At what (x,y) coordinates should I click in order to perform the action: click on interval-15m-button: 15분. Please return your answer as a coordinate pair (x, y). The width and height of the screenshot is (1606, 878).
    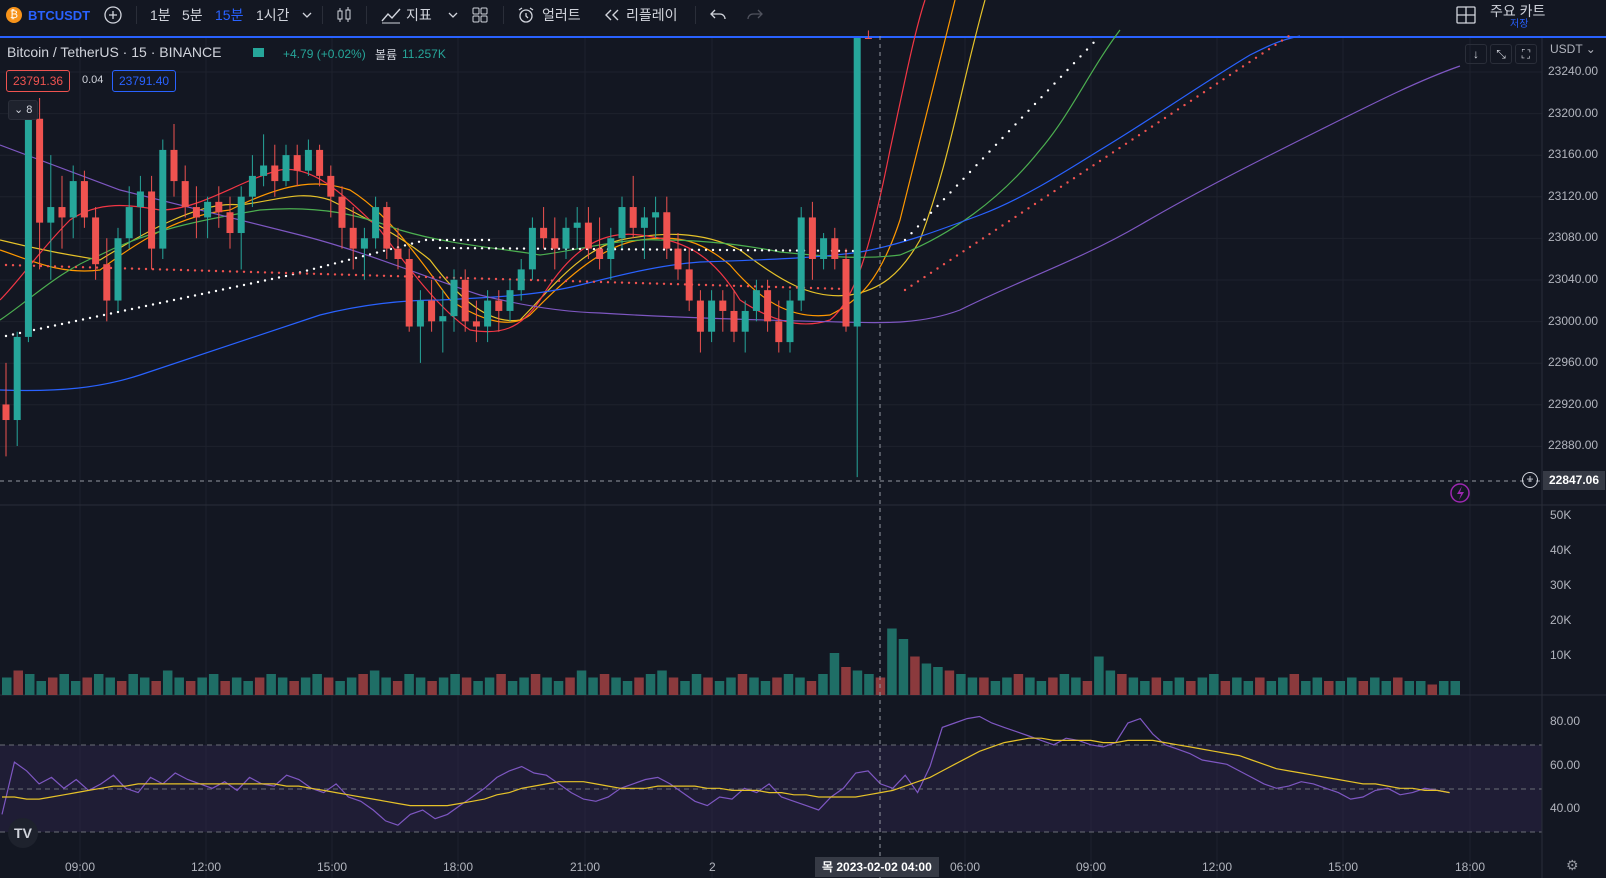
    Looking at the image, I should click on (229, 15).